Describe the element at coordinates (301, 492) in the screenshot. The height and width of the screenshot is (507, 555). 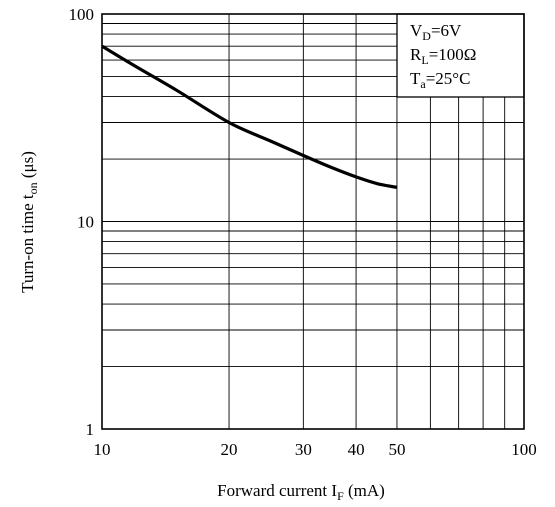
I see `x-axis-label: Forward current IF (mA)` at that location.